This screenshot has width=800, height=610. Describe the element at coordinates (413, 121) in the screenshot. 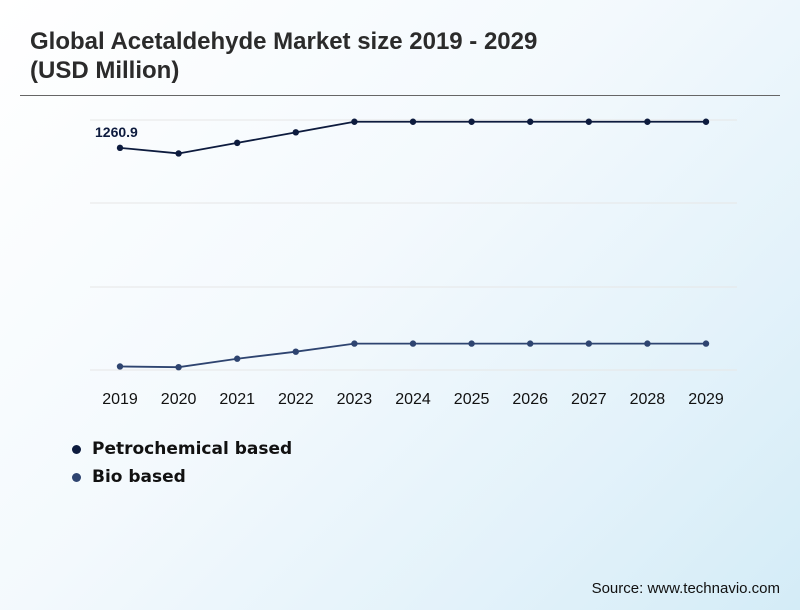

I see `data-point-petrochemical-2024` at that location.